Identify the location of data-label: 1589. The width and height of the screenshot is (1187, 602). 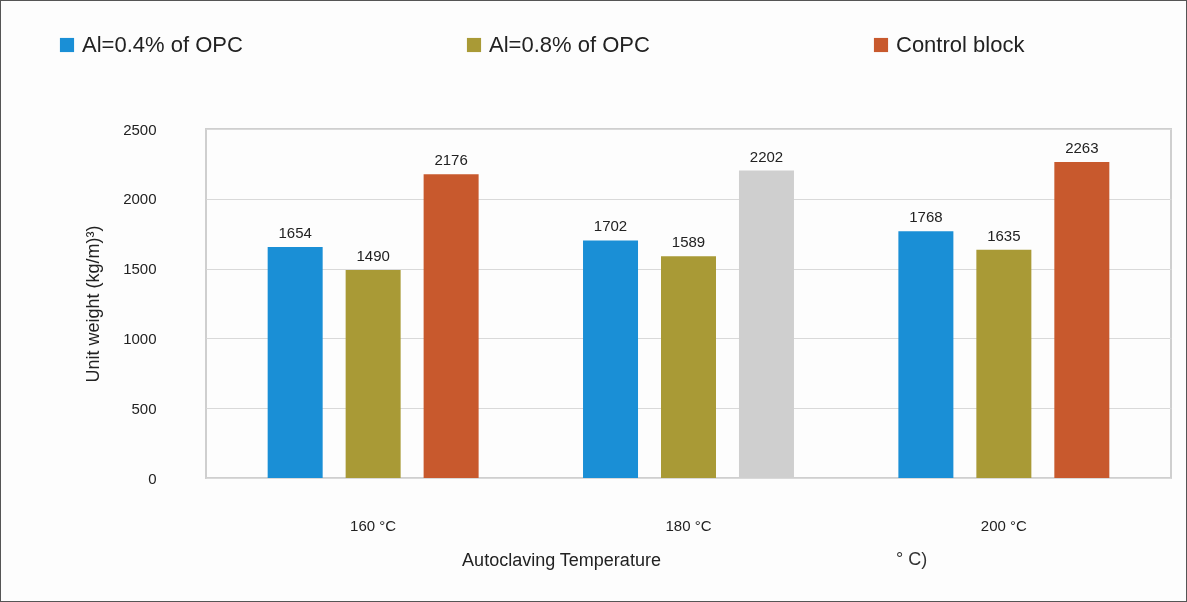
(688, 242).